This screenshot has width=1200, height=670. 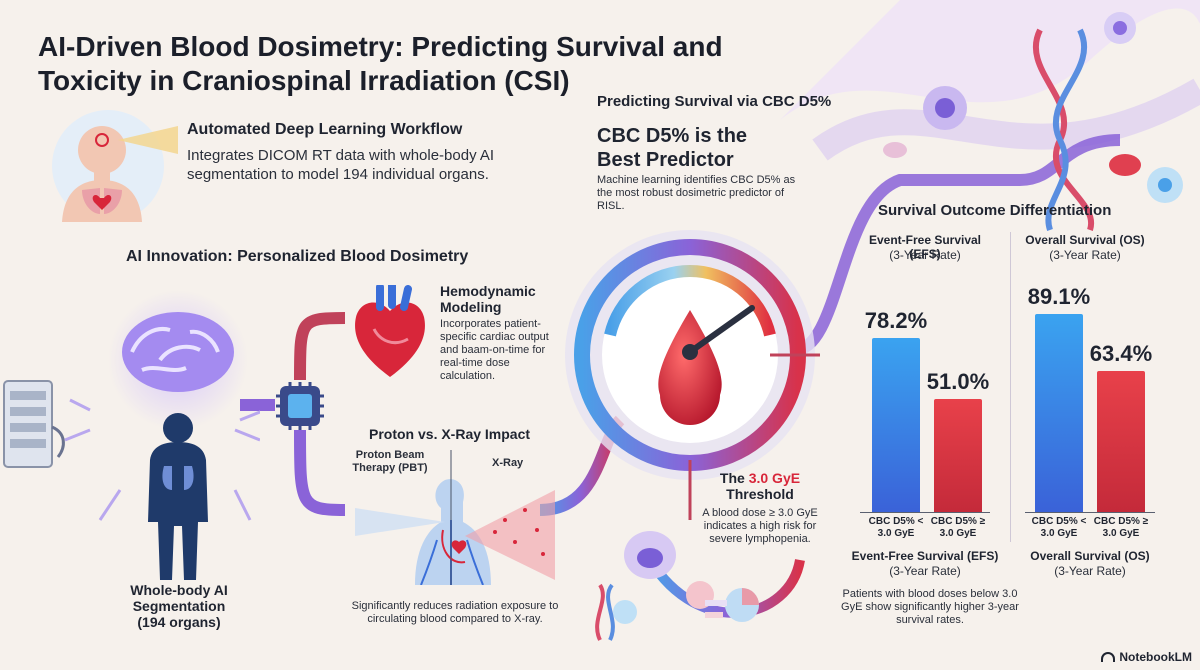 I want to click on os-title: Overall Survival (OS), so click(x=1085, y=240).